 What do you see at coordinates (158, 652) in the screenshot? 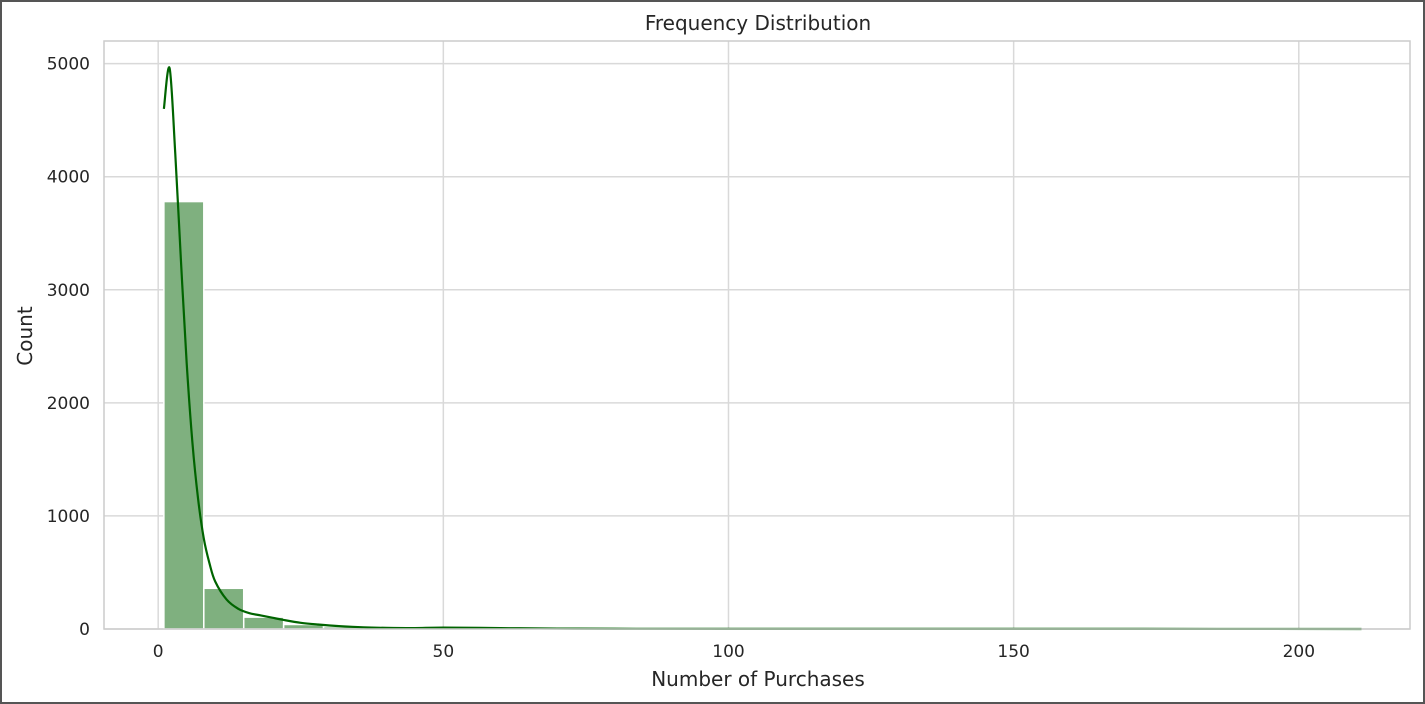
I see `x-tick-label: 0` at bounding box center [158, 652].